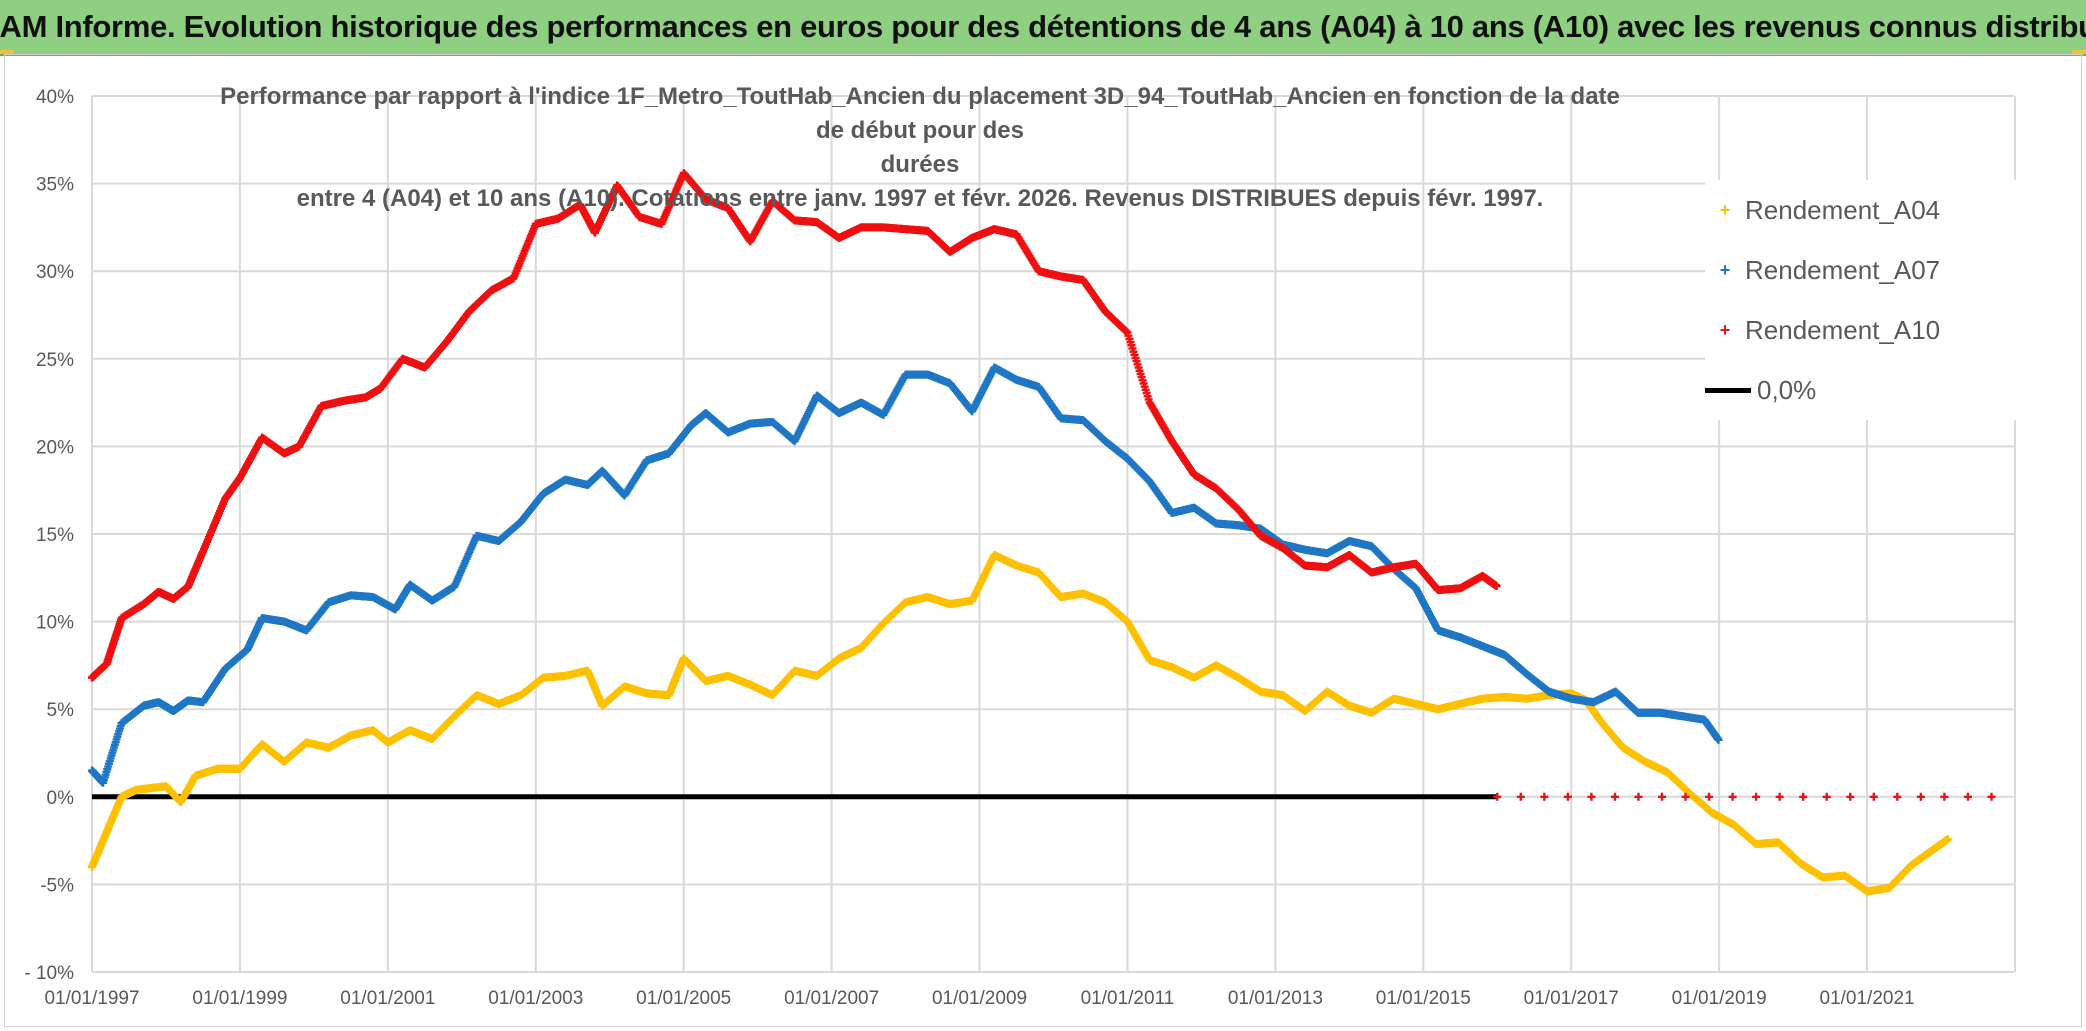 The height and width of the screenshot is (1031, 2086). I want to click on x-tick-label: 01/01/2021, so click(1867, 998).